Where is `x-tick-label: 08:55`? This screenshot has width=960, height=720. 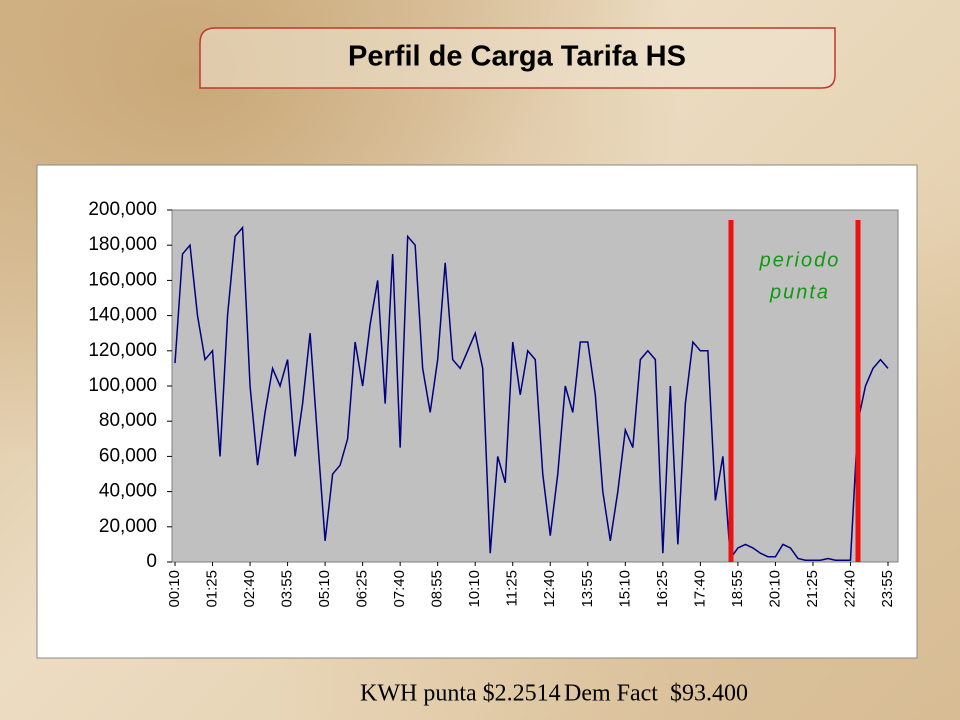
x-tick-label: 08:55 is located at coordinates (437, 589).